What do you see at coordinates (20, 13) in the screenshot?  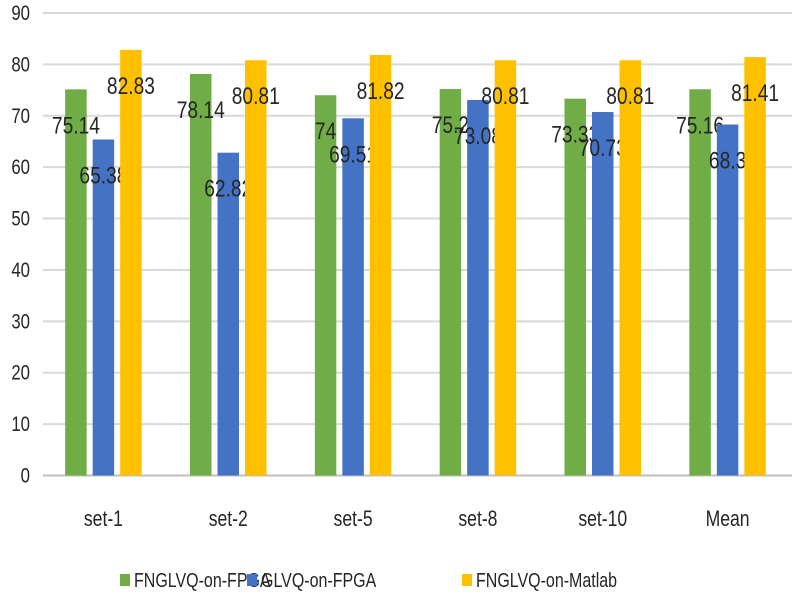 I see `y-tick-label: 90` at bounding box center [20, 13].